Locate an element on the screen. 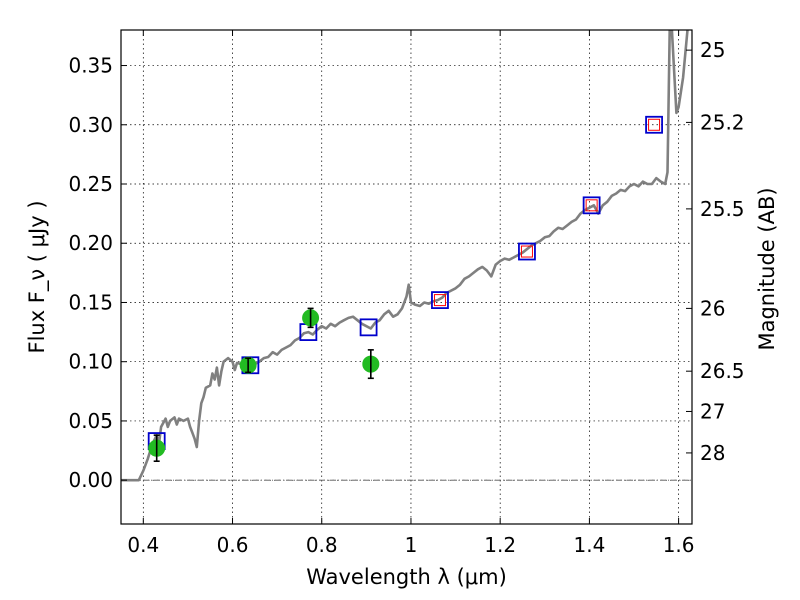  y-axis-label: Flux F_ν ( μJy ) is located at coordinates (37, 276).